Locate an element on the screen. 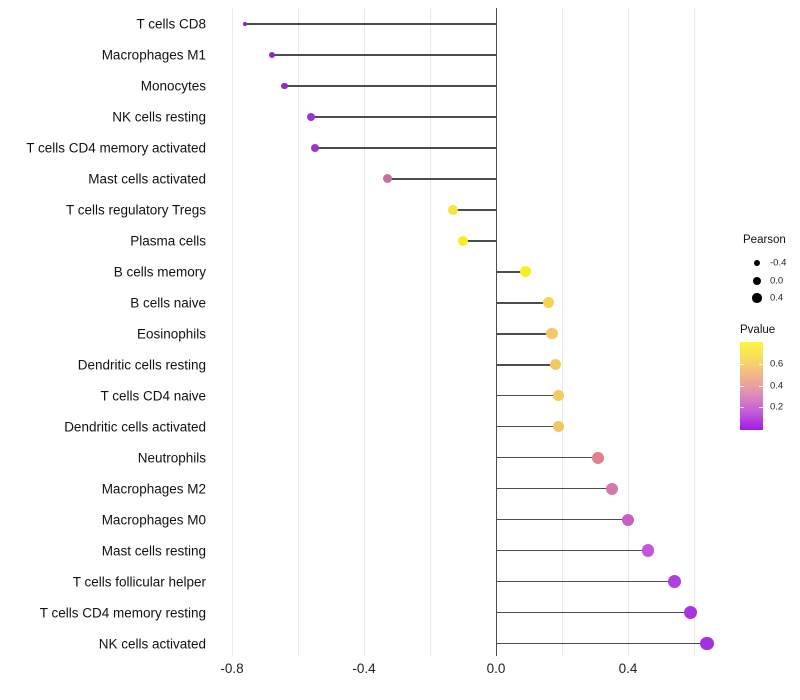  pvalue-legend-label: 0.2 is located at coordinates (777, 407).